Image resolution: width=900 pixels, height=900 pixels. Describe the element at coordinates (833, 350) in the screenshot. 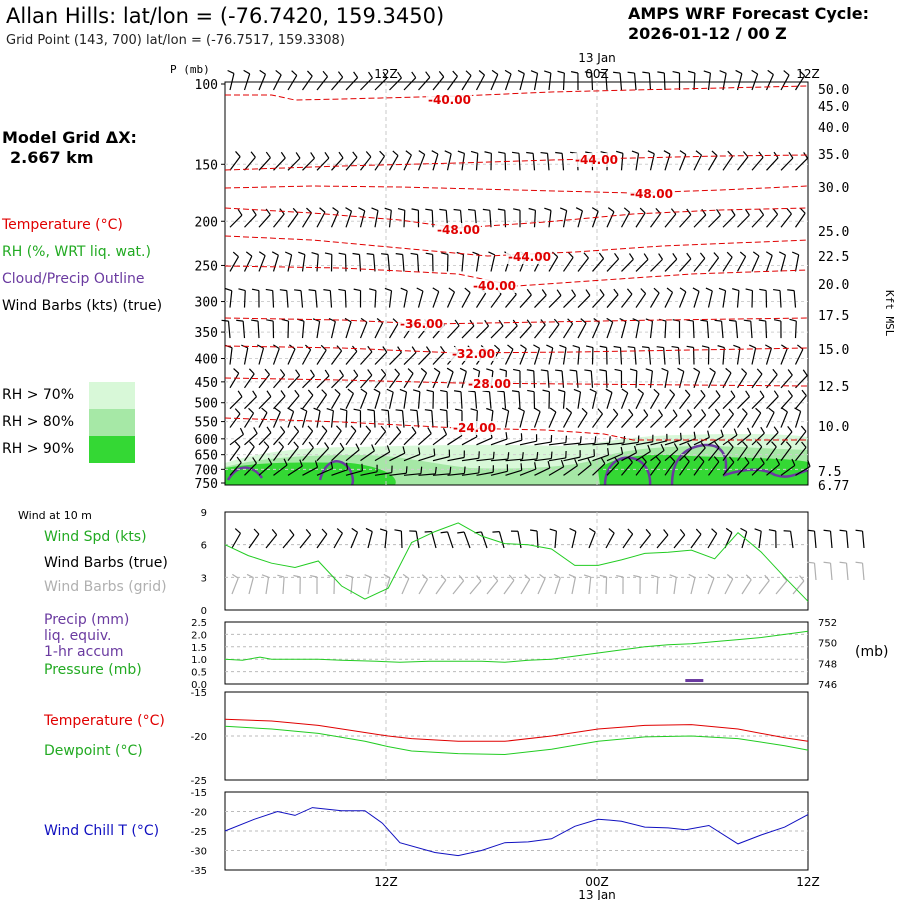

I see `kft-tick-label: 15.0` at that location.